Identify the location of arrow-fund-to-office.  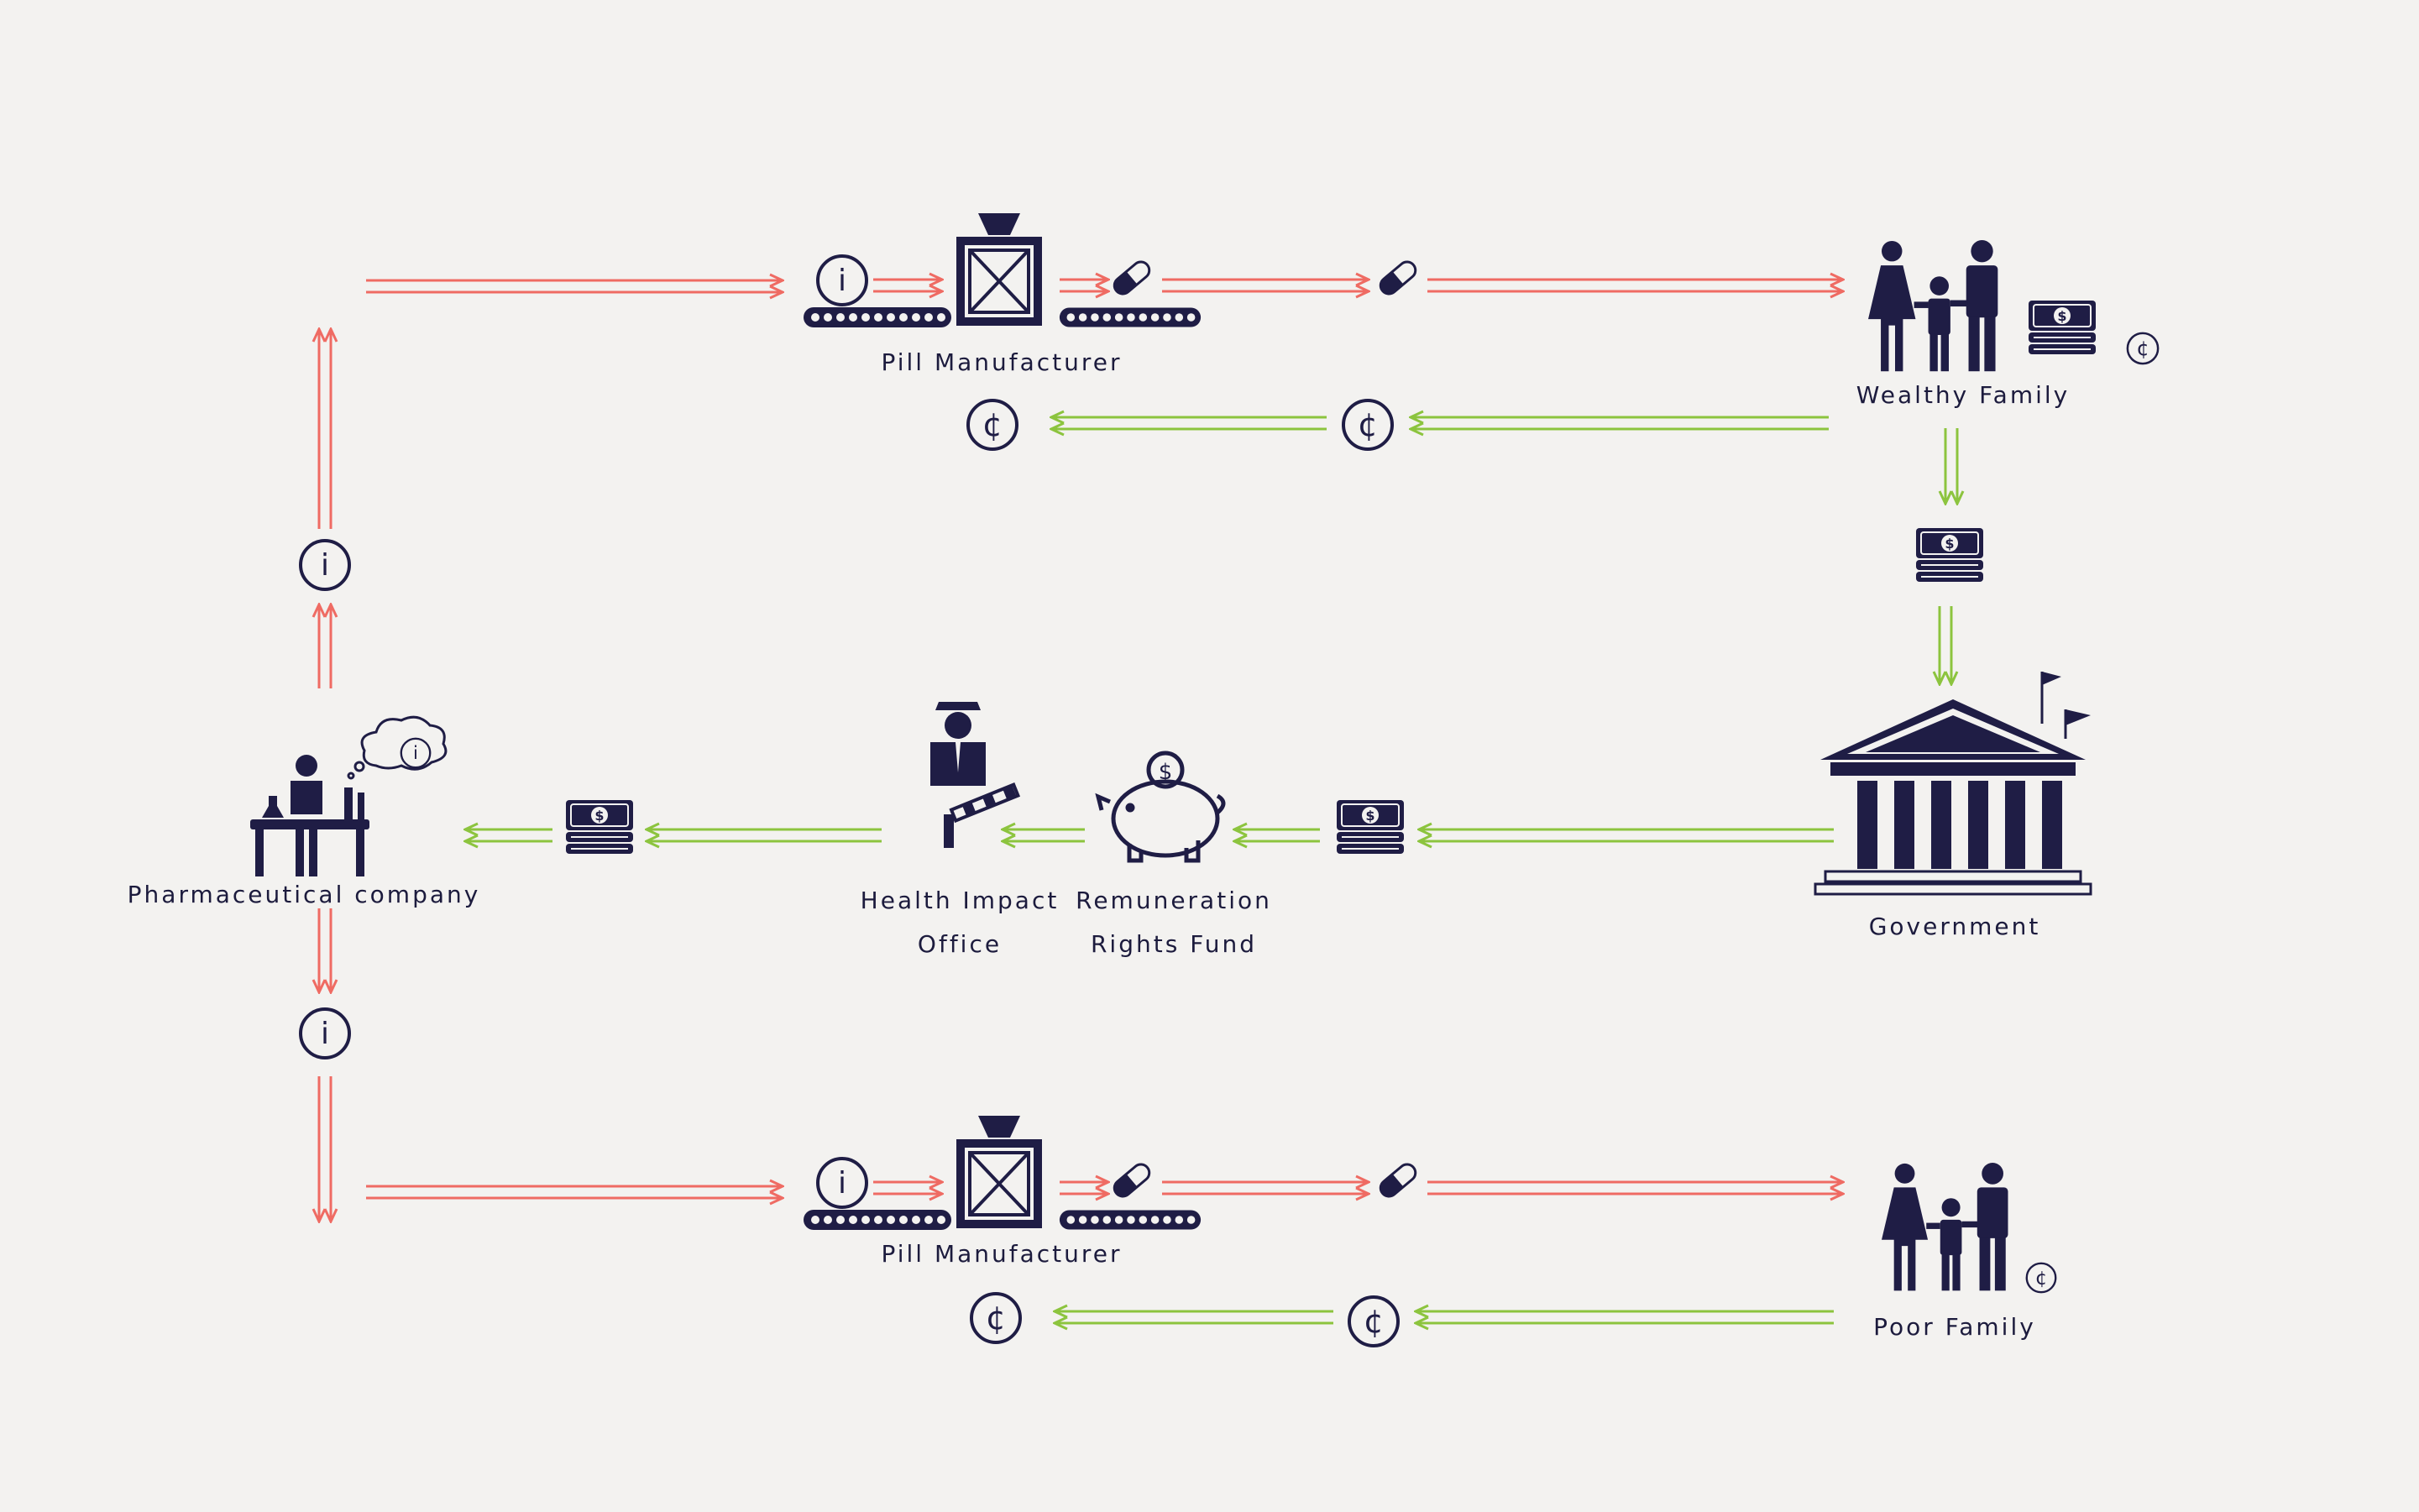
(1044, 835).